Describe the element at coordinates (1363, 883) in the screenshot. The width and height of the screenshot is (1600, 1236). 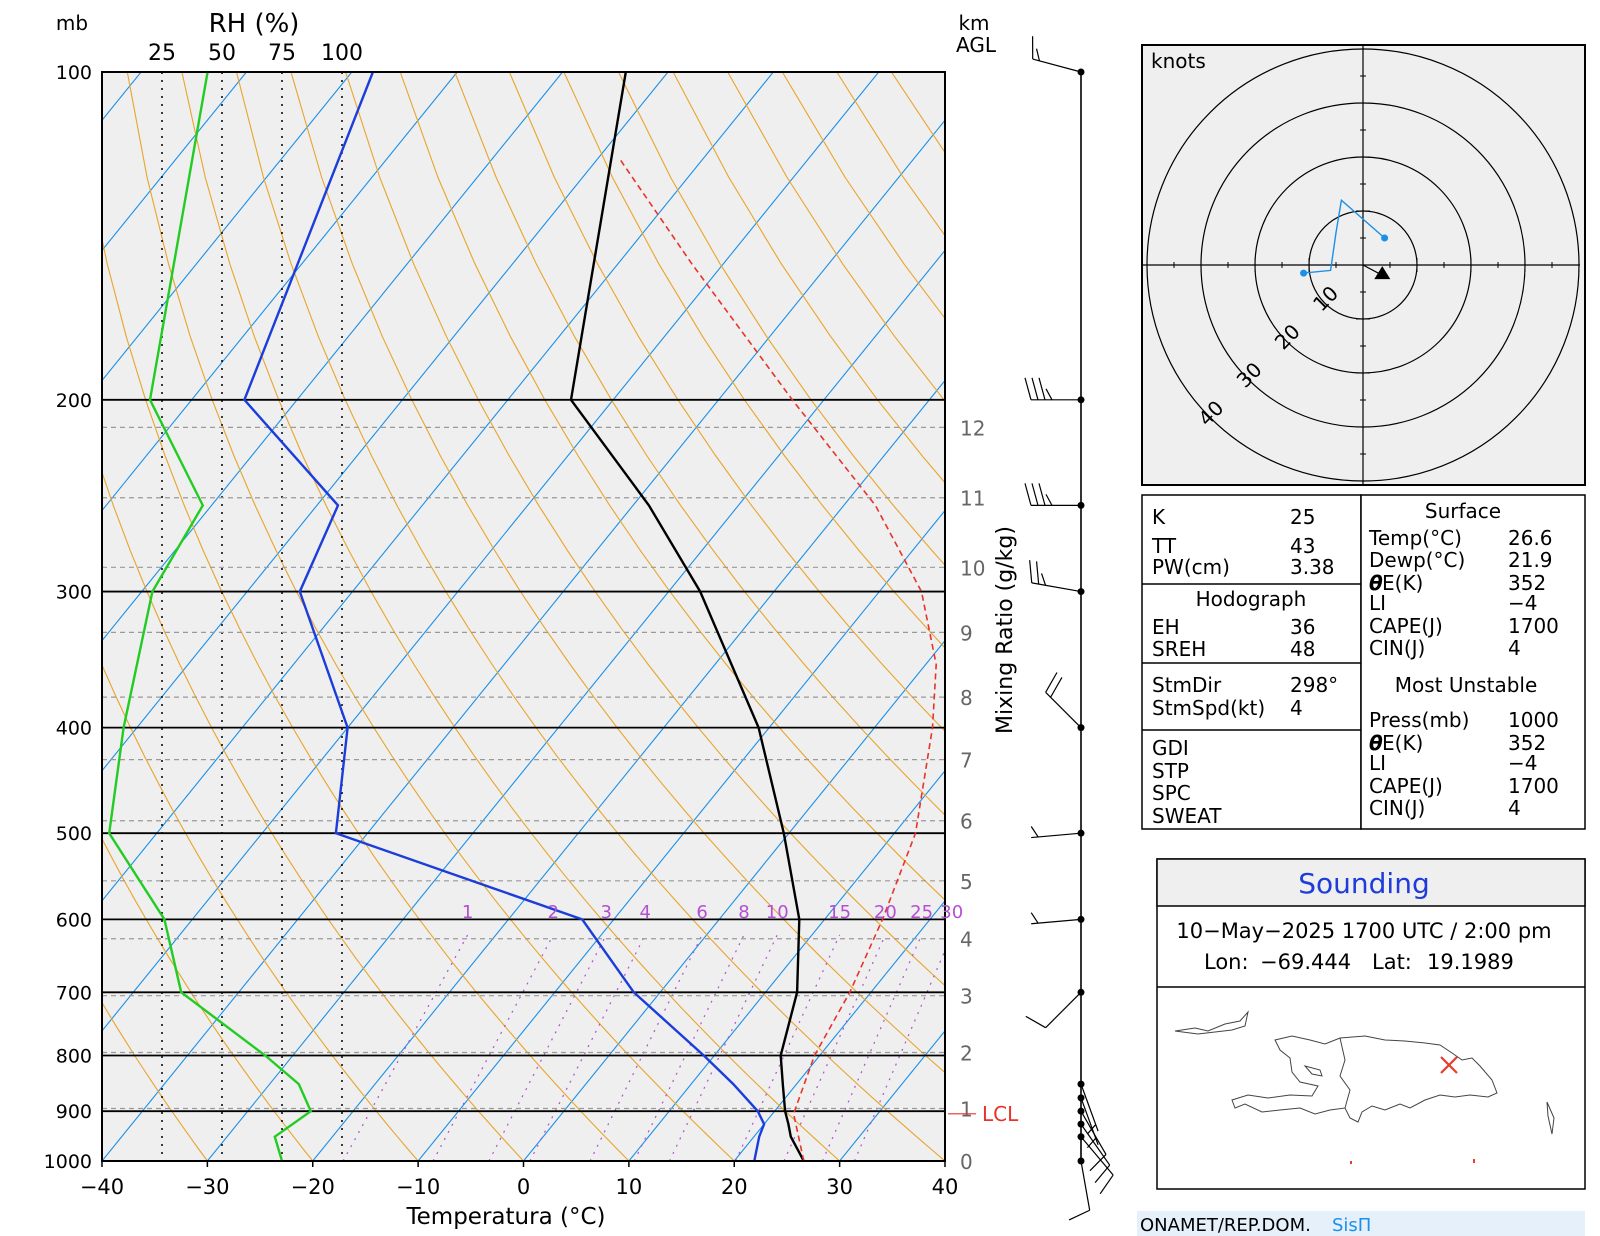
I see `sounding-title: Sounding` at that location.